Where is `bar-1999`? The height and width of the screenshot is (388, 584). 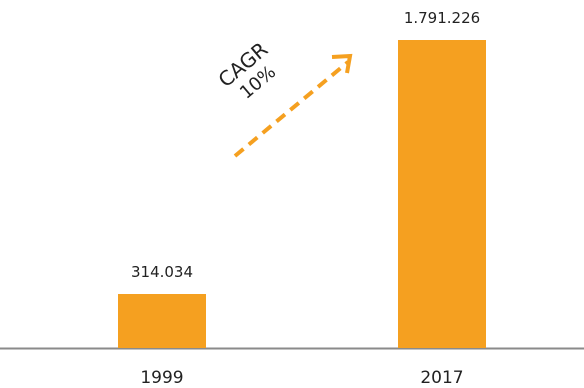
bar-1999 is located at coordinates (162, 321).